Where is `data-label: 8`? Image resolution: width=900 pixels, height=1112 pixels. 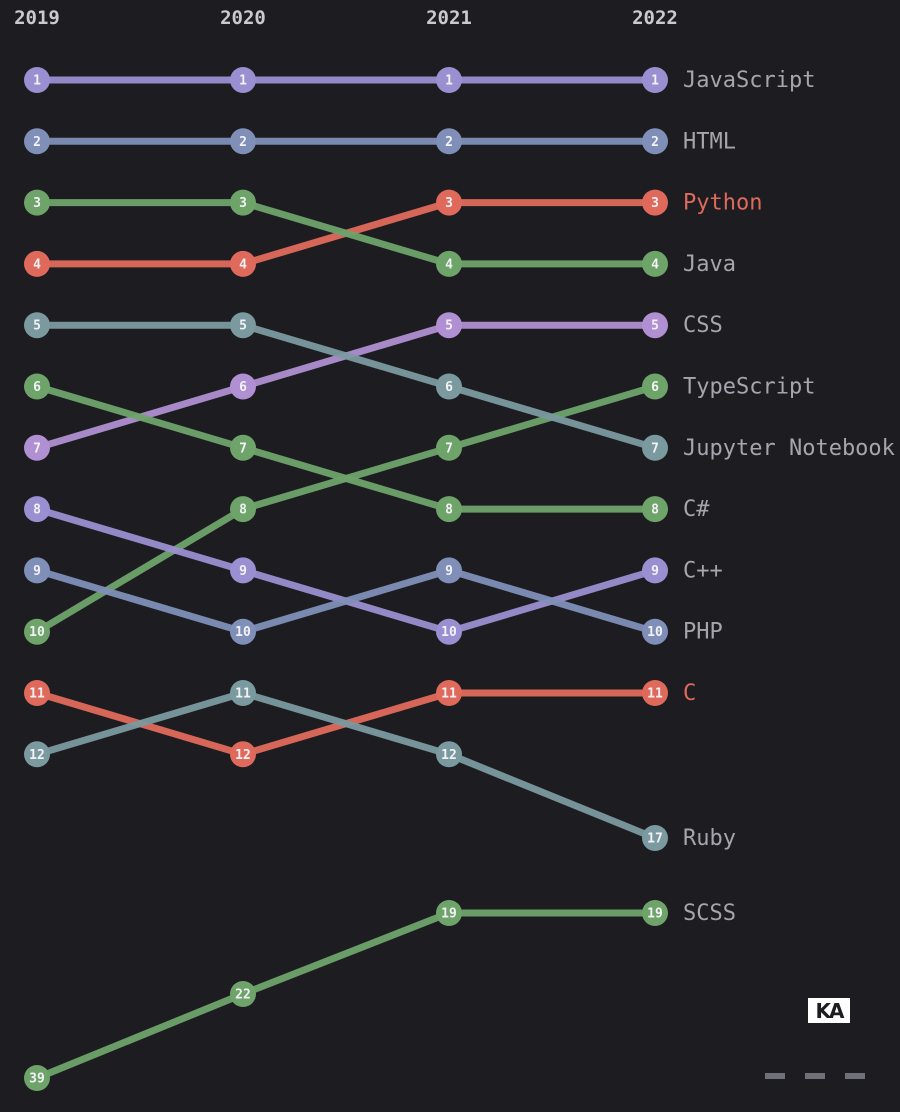
data-label: 8 is located at coordinates (655, 510).